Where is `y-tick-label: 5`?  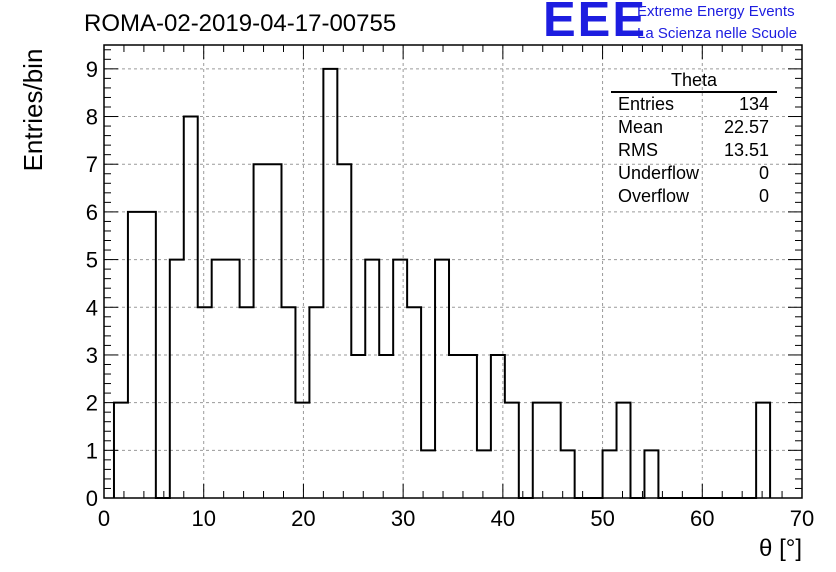 y-tick-label: 5 is located at coordinates (92, 260).